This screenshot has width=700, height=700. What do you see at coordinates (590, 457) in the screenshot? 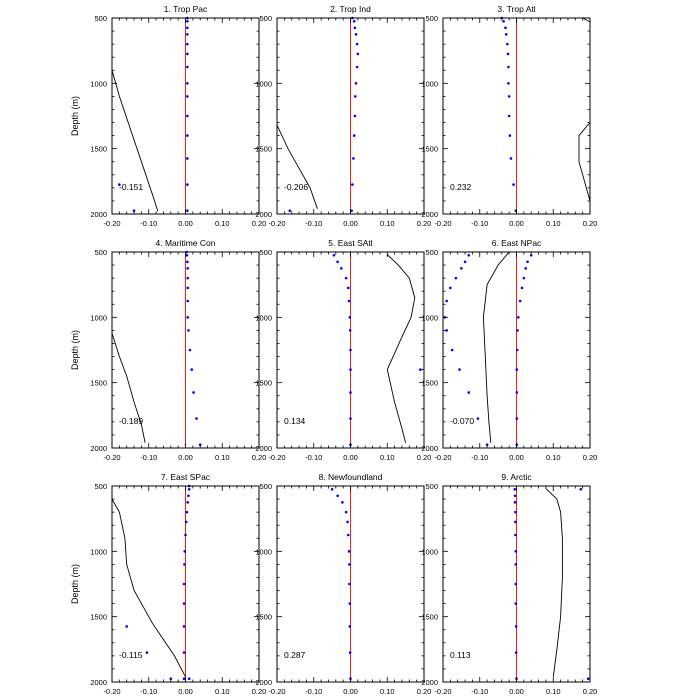
I see `x-tick-label: 0.20` at bounding box center [590, 457].